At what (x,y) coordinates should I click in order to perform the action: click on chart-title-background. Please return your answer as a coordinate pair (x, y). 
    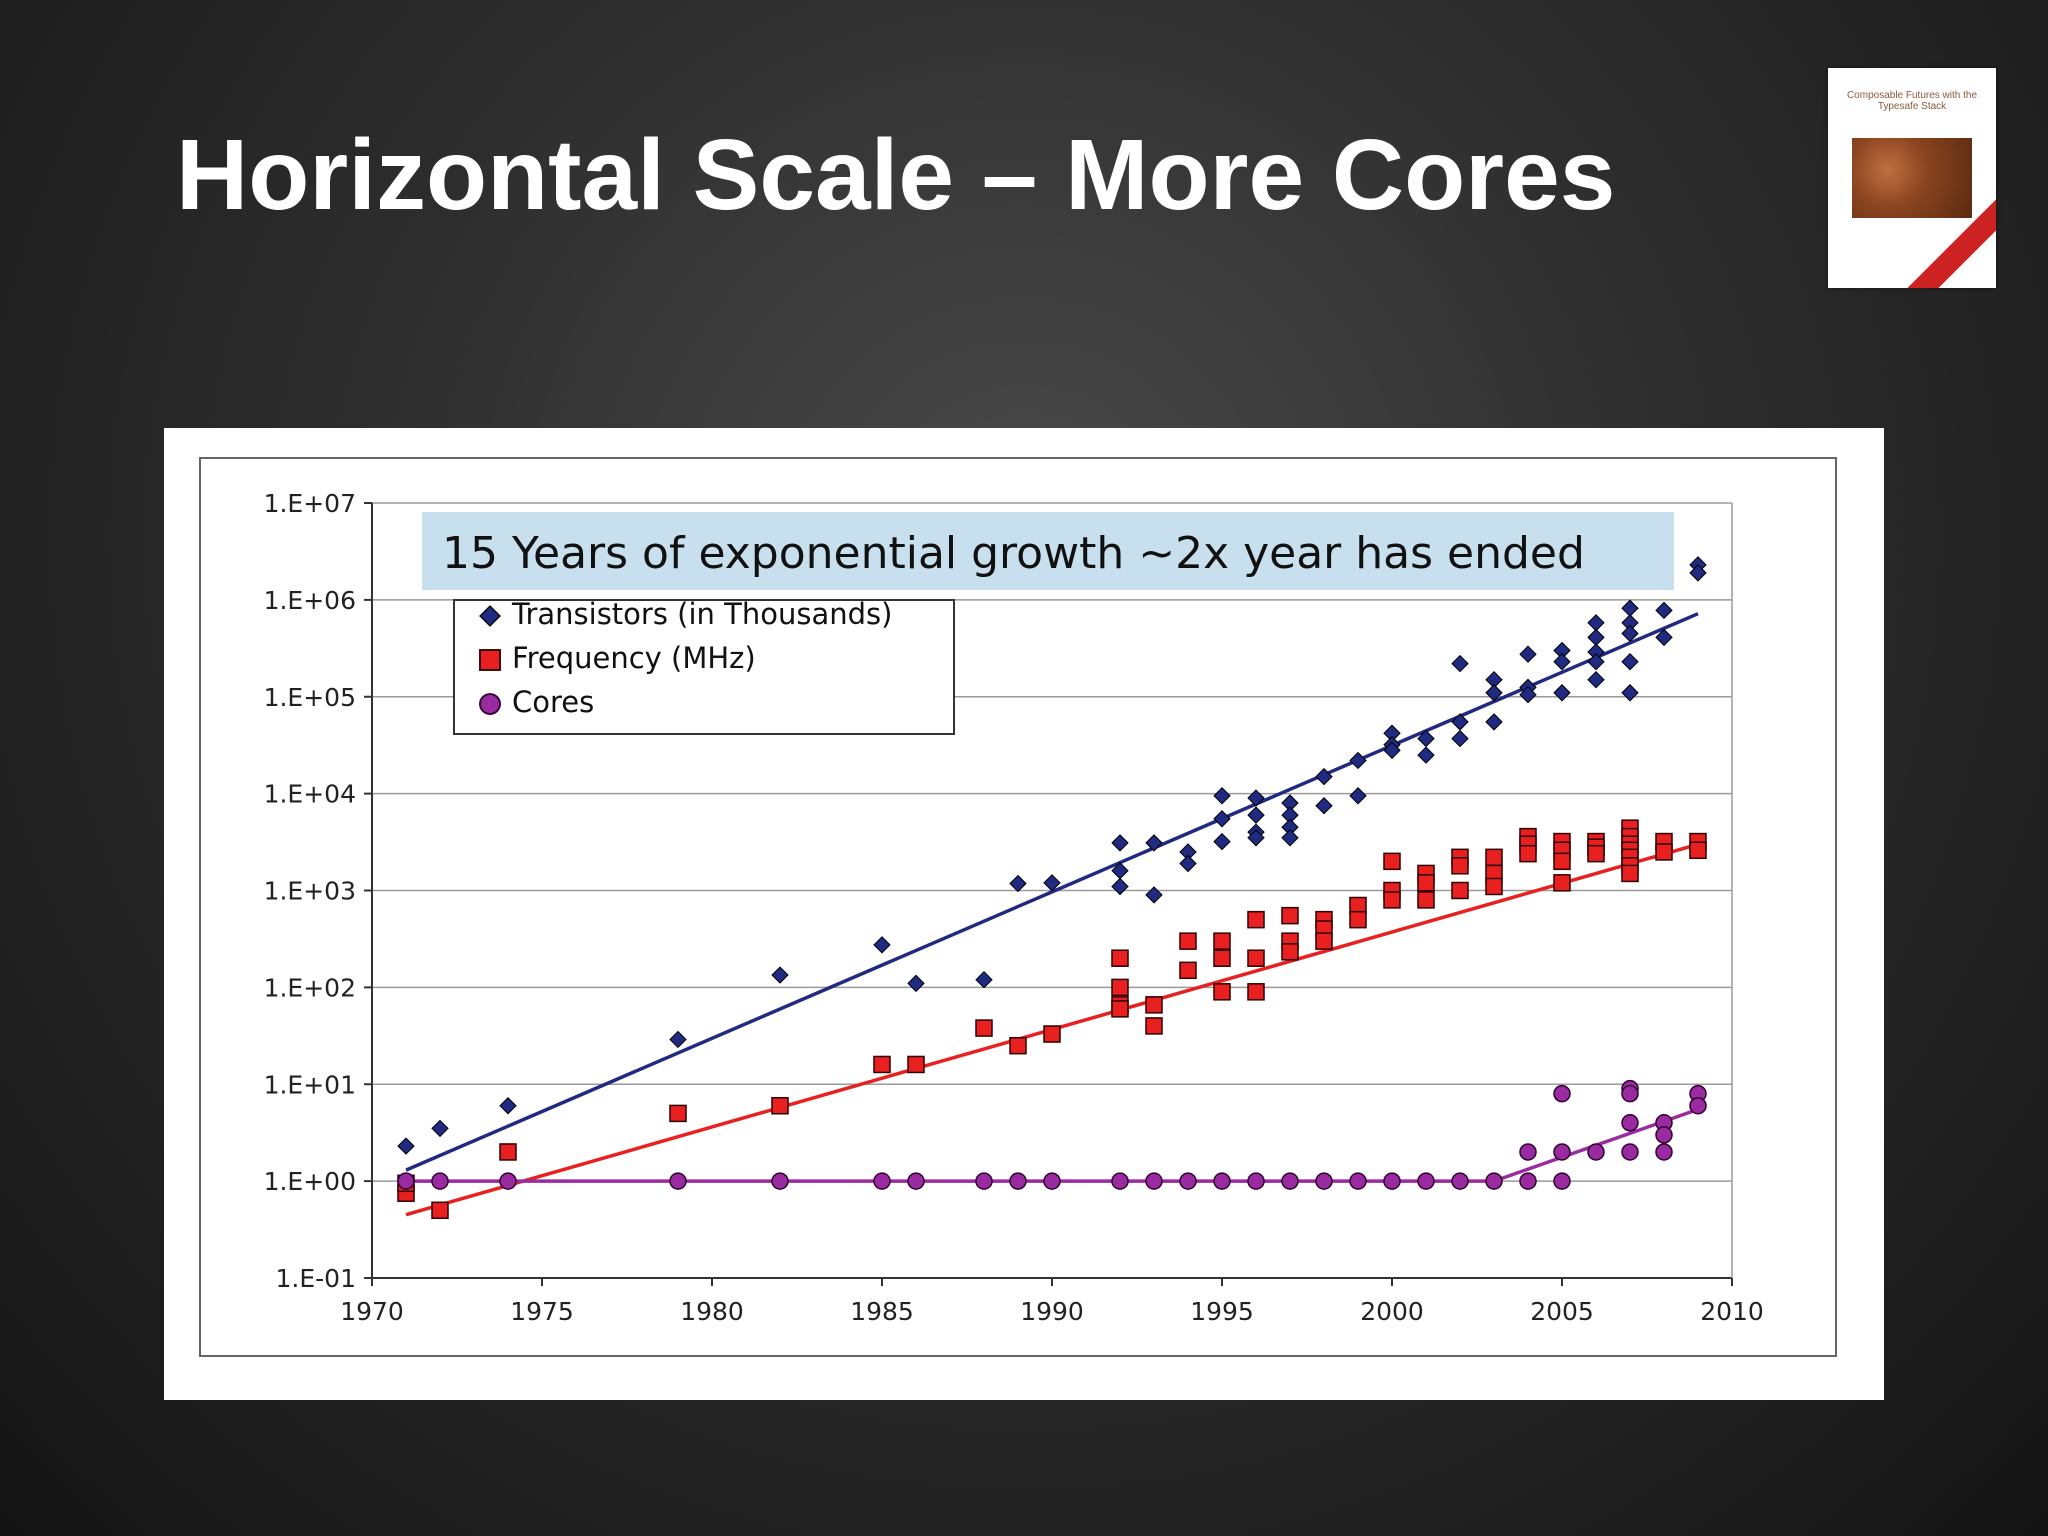
    Looking at the image, I should click on (1048, 551).